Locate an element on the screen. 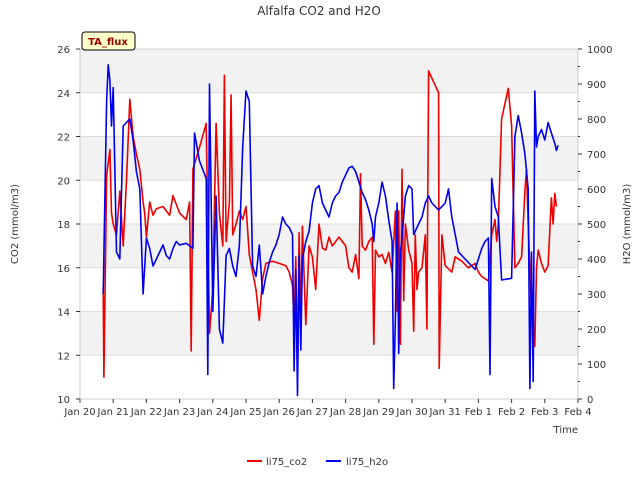 This screenshot has width=640, height=480. y-axis-right-label: H2O (mmol/m3) is located at coordinates (627, 224).